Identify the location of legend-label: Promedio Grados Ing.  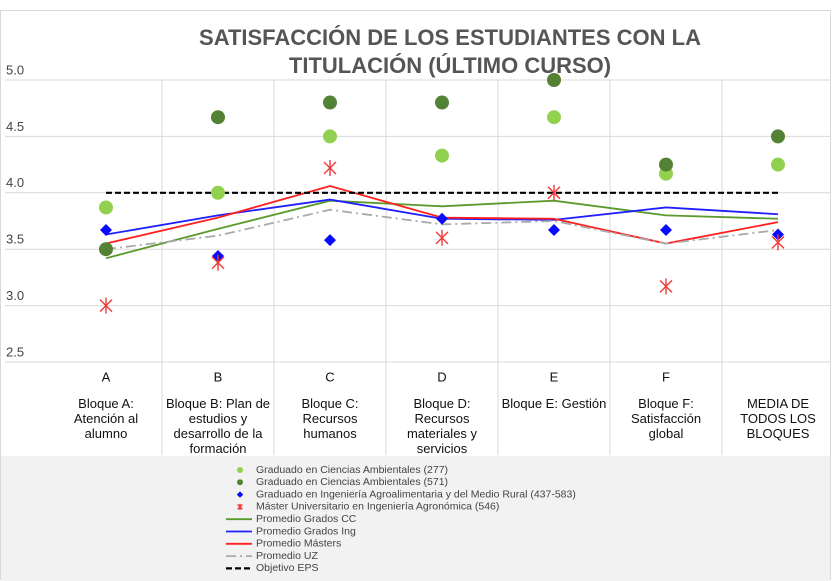
(306, 531).